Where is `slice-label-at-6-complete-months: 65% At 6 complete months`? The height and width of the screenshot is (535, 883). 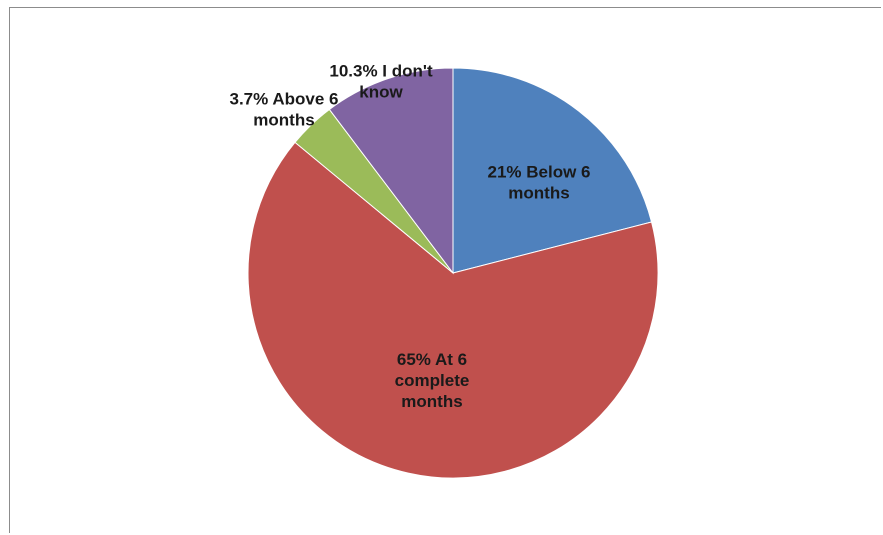 slice-label-at-6-complete-months: 65% At 6 complete months is located at coordinates (432, 380).